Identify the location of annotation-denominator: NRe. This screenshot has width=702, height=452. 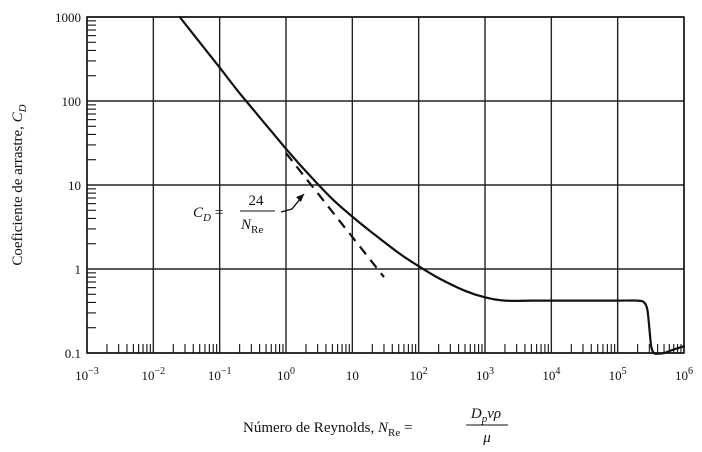
(251, 226).